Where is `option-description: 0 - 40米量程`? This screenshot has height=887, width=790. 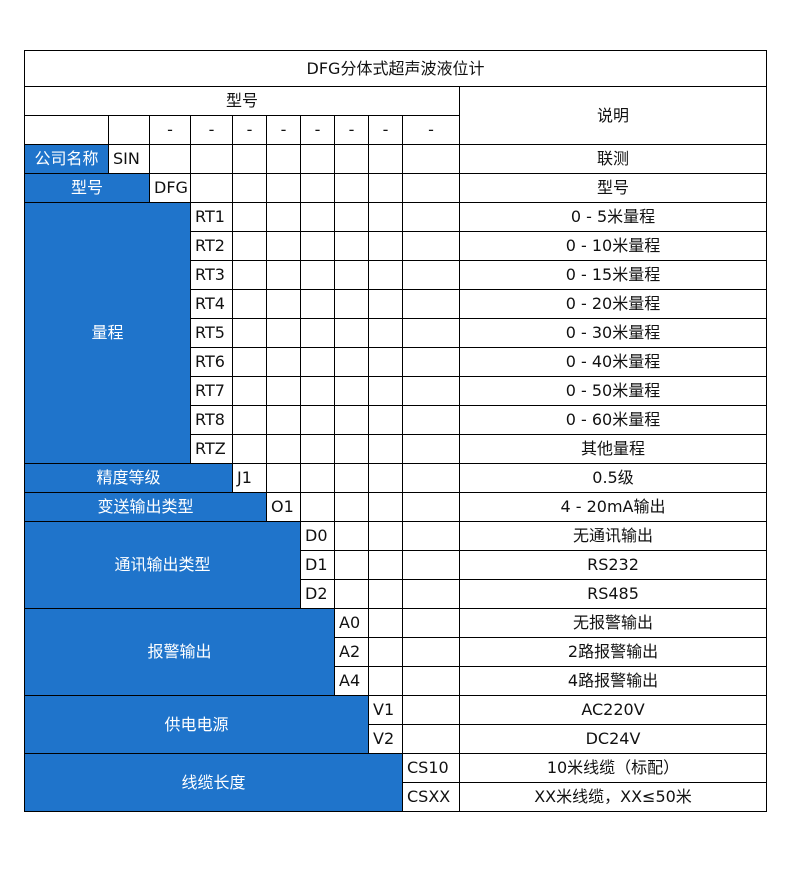 option-description: 0 - 40米量程 is located at coordinates (613, 362).